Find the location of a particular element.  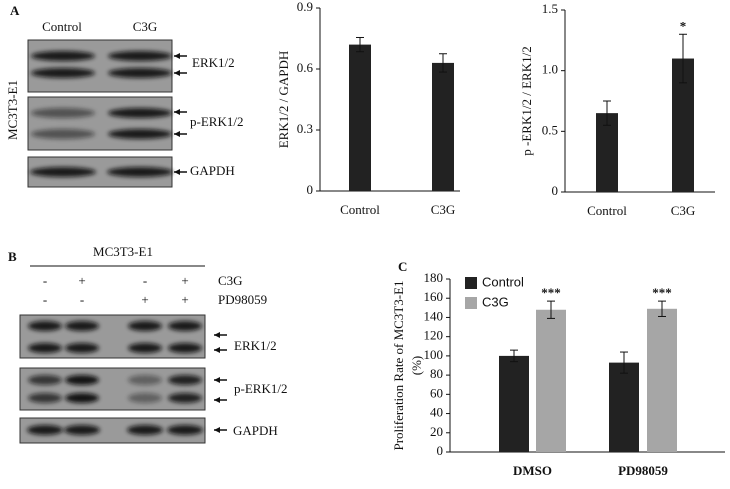

legend-label: Control is located at coordinates (503, 281).